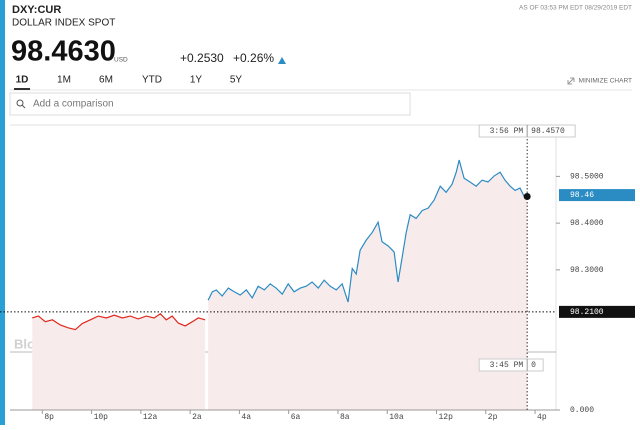  I want to click on x-tick-label: 10a, so click(396, 417).